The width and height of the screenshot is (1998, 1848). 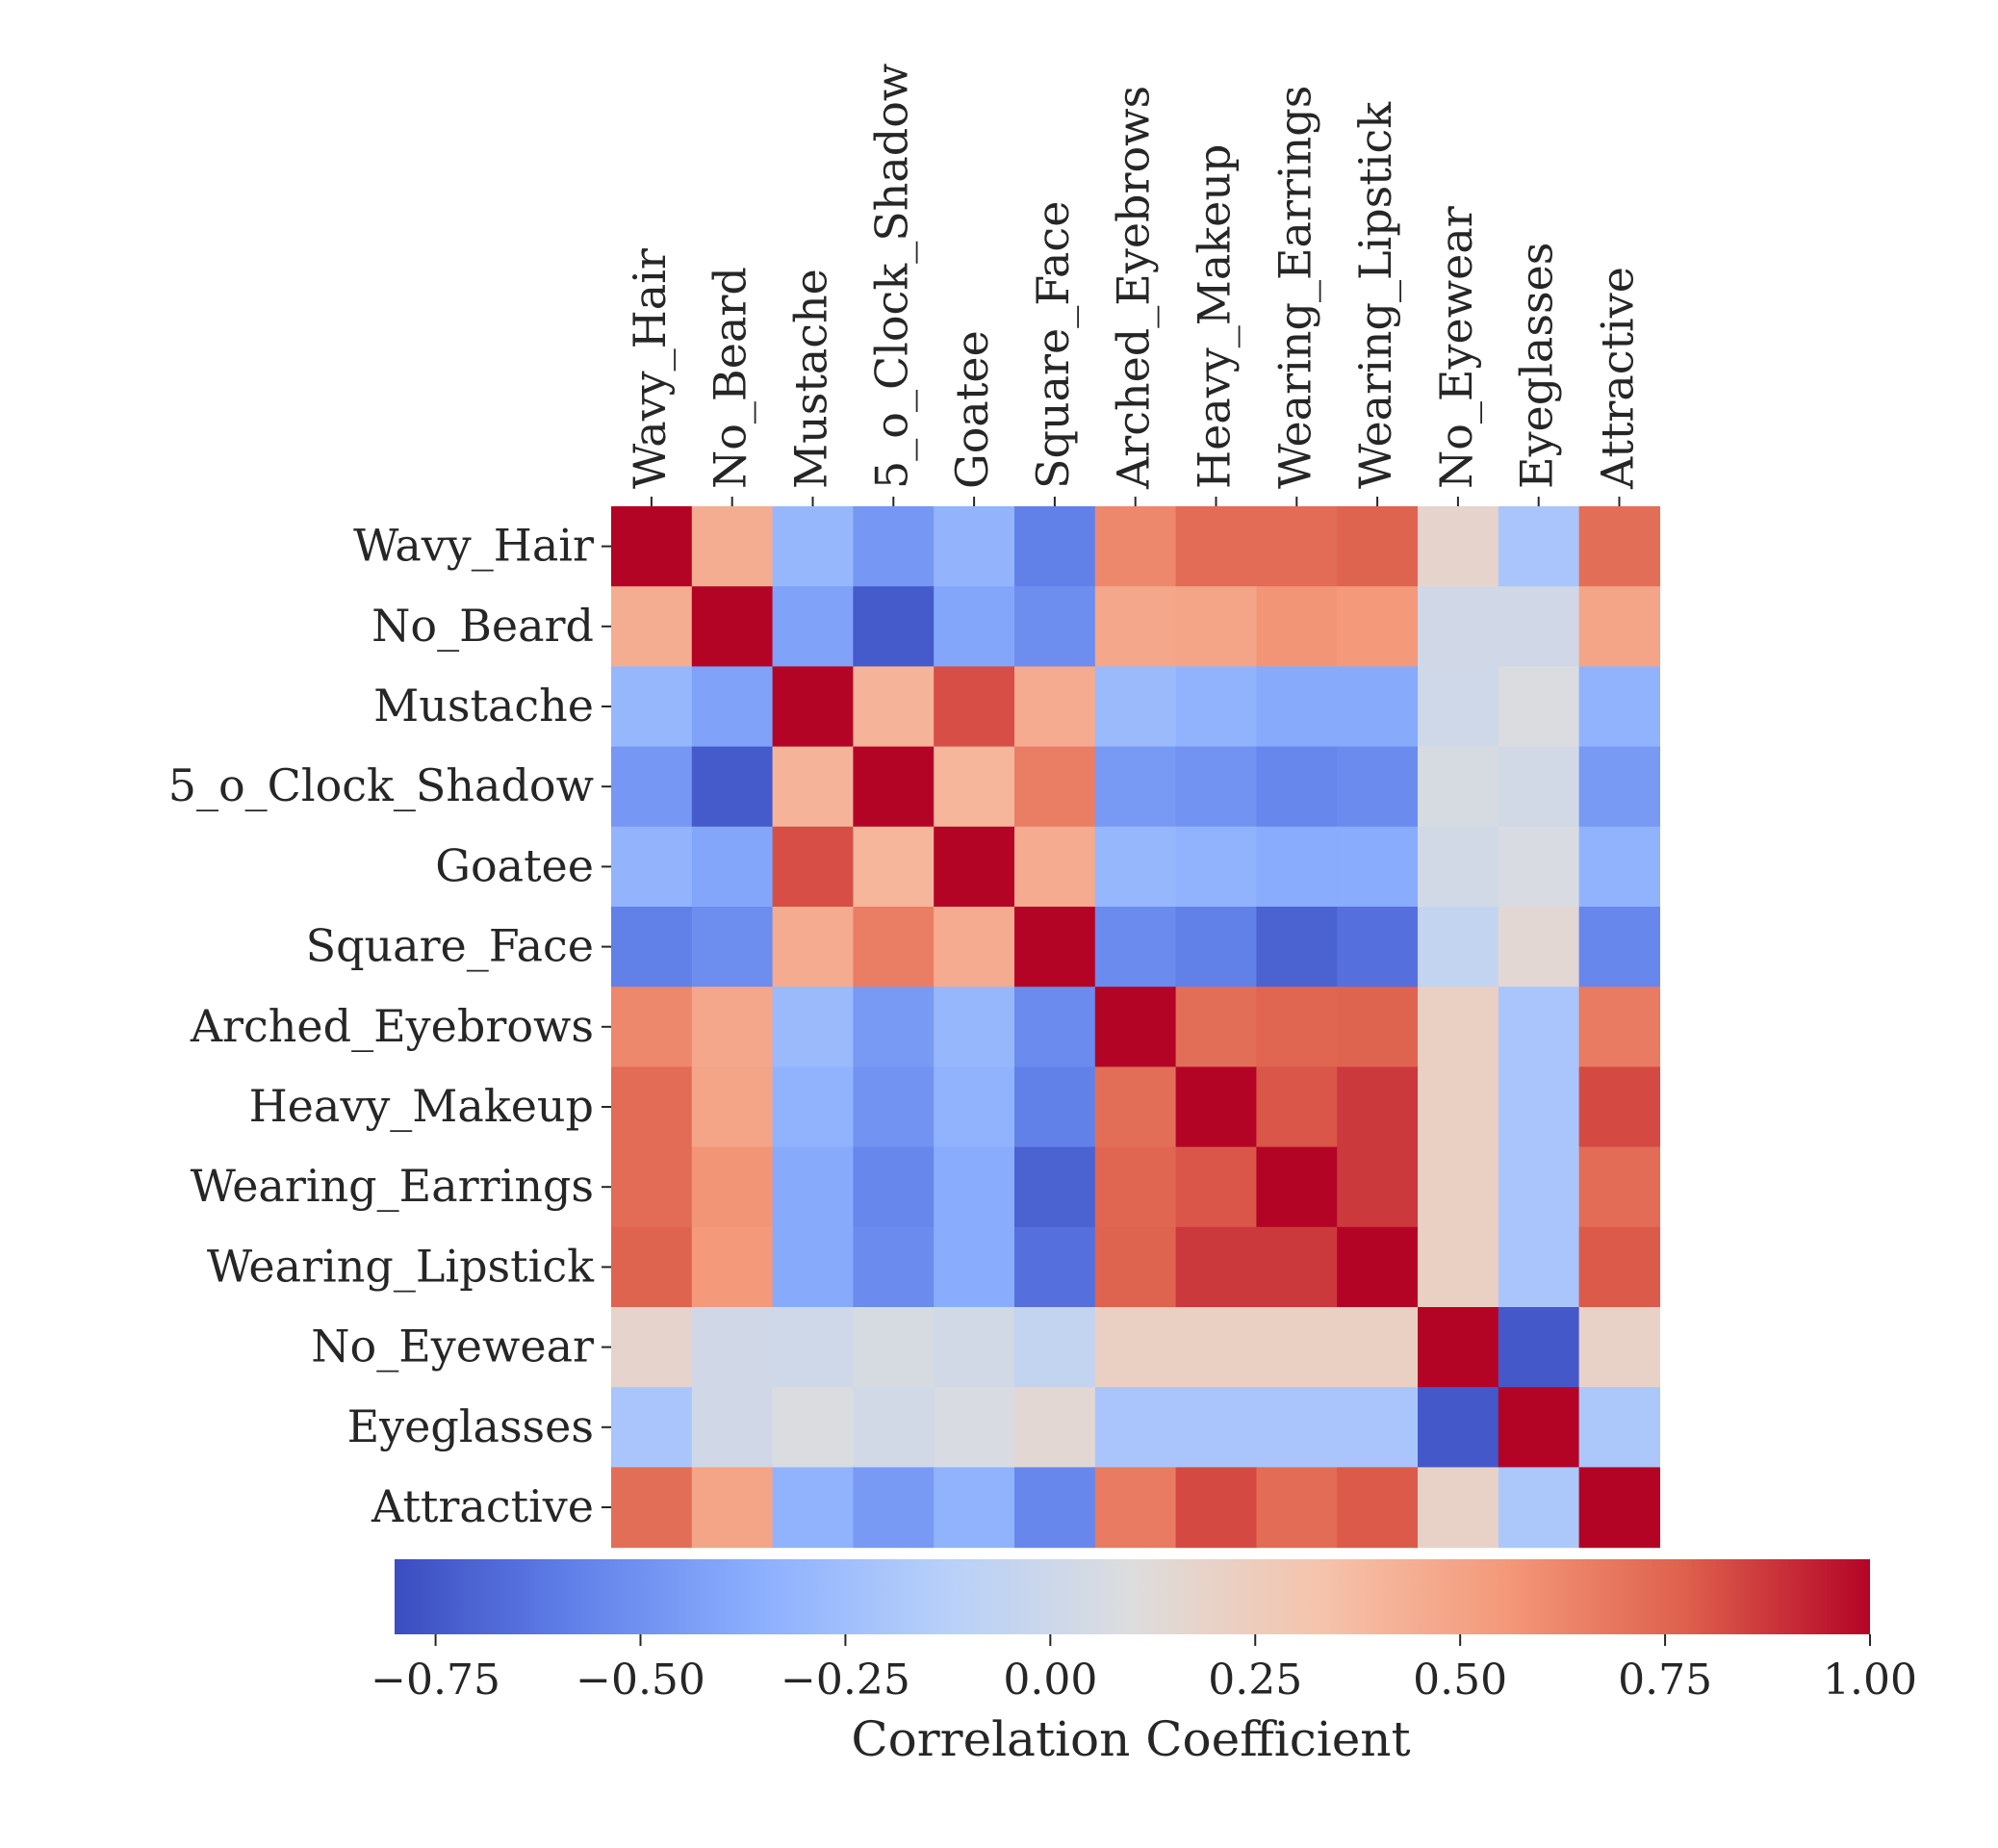 I want to click on heatmap-cell-Arched_Eyebrows-No_Eyewear, so click(x=1458, y=1027).